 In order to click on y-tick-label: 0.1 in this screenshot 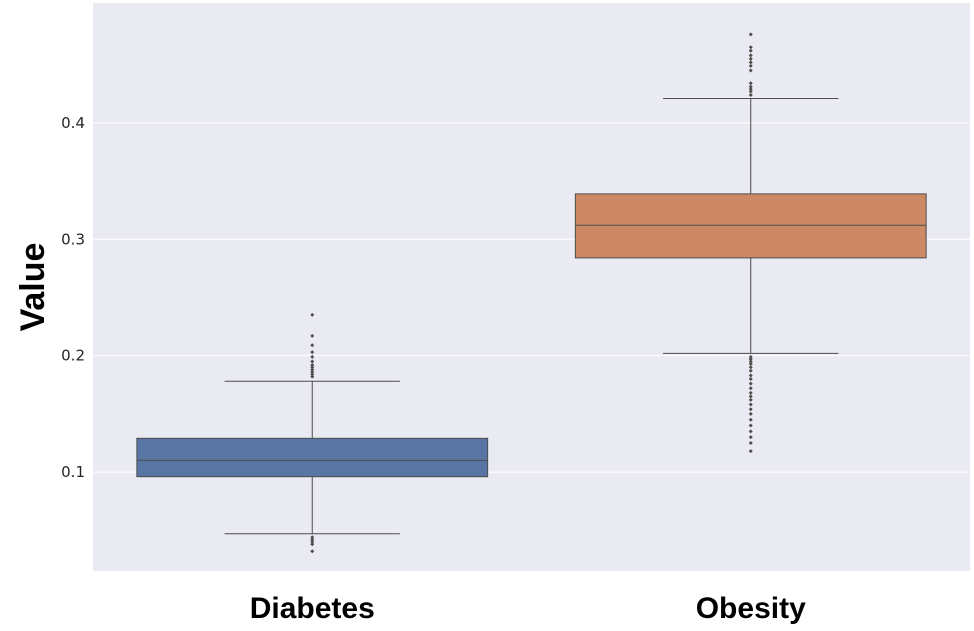, I will do `click(73, 472)`.